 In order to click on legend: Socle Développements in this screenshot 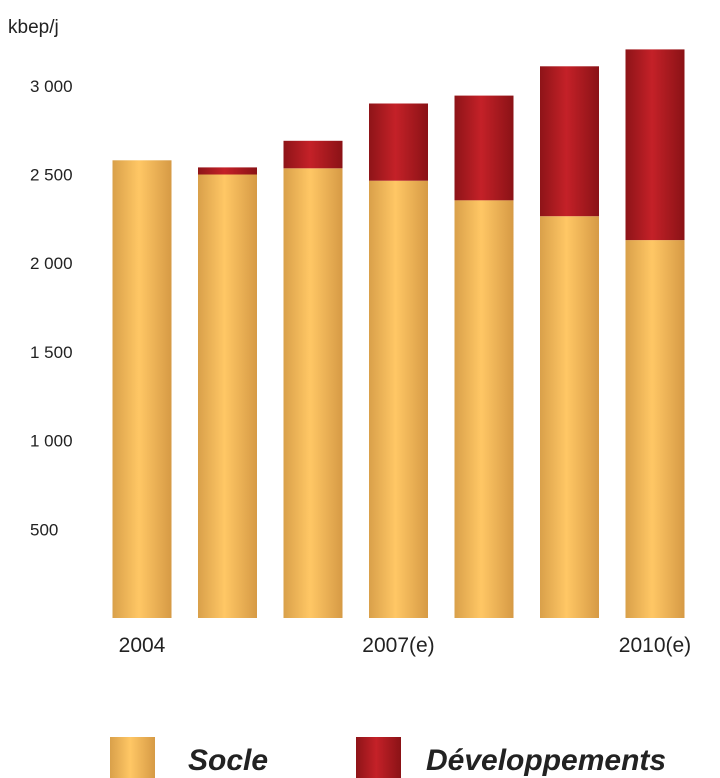, I will do `click(388, 757)`.